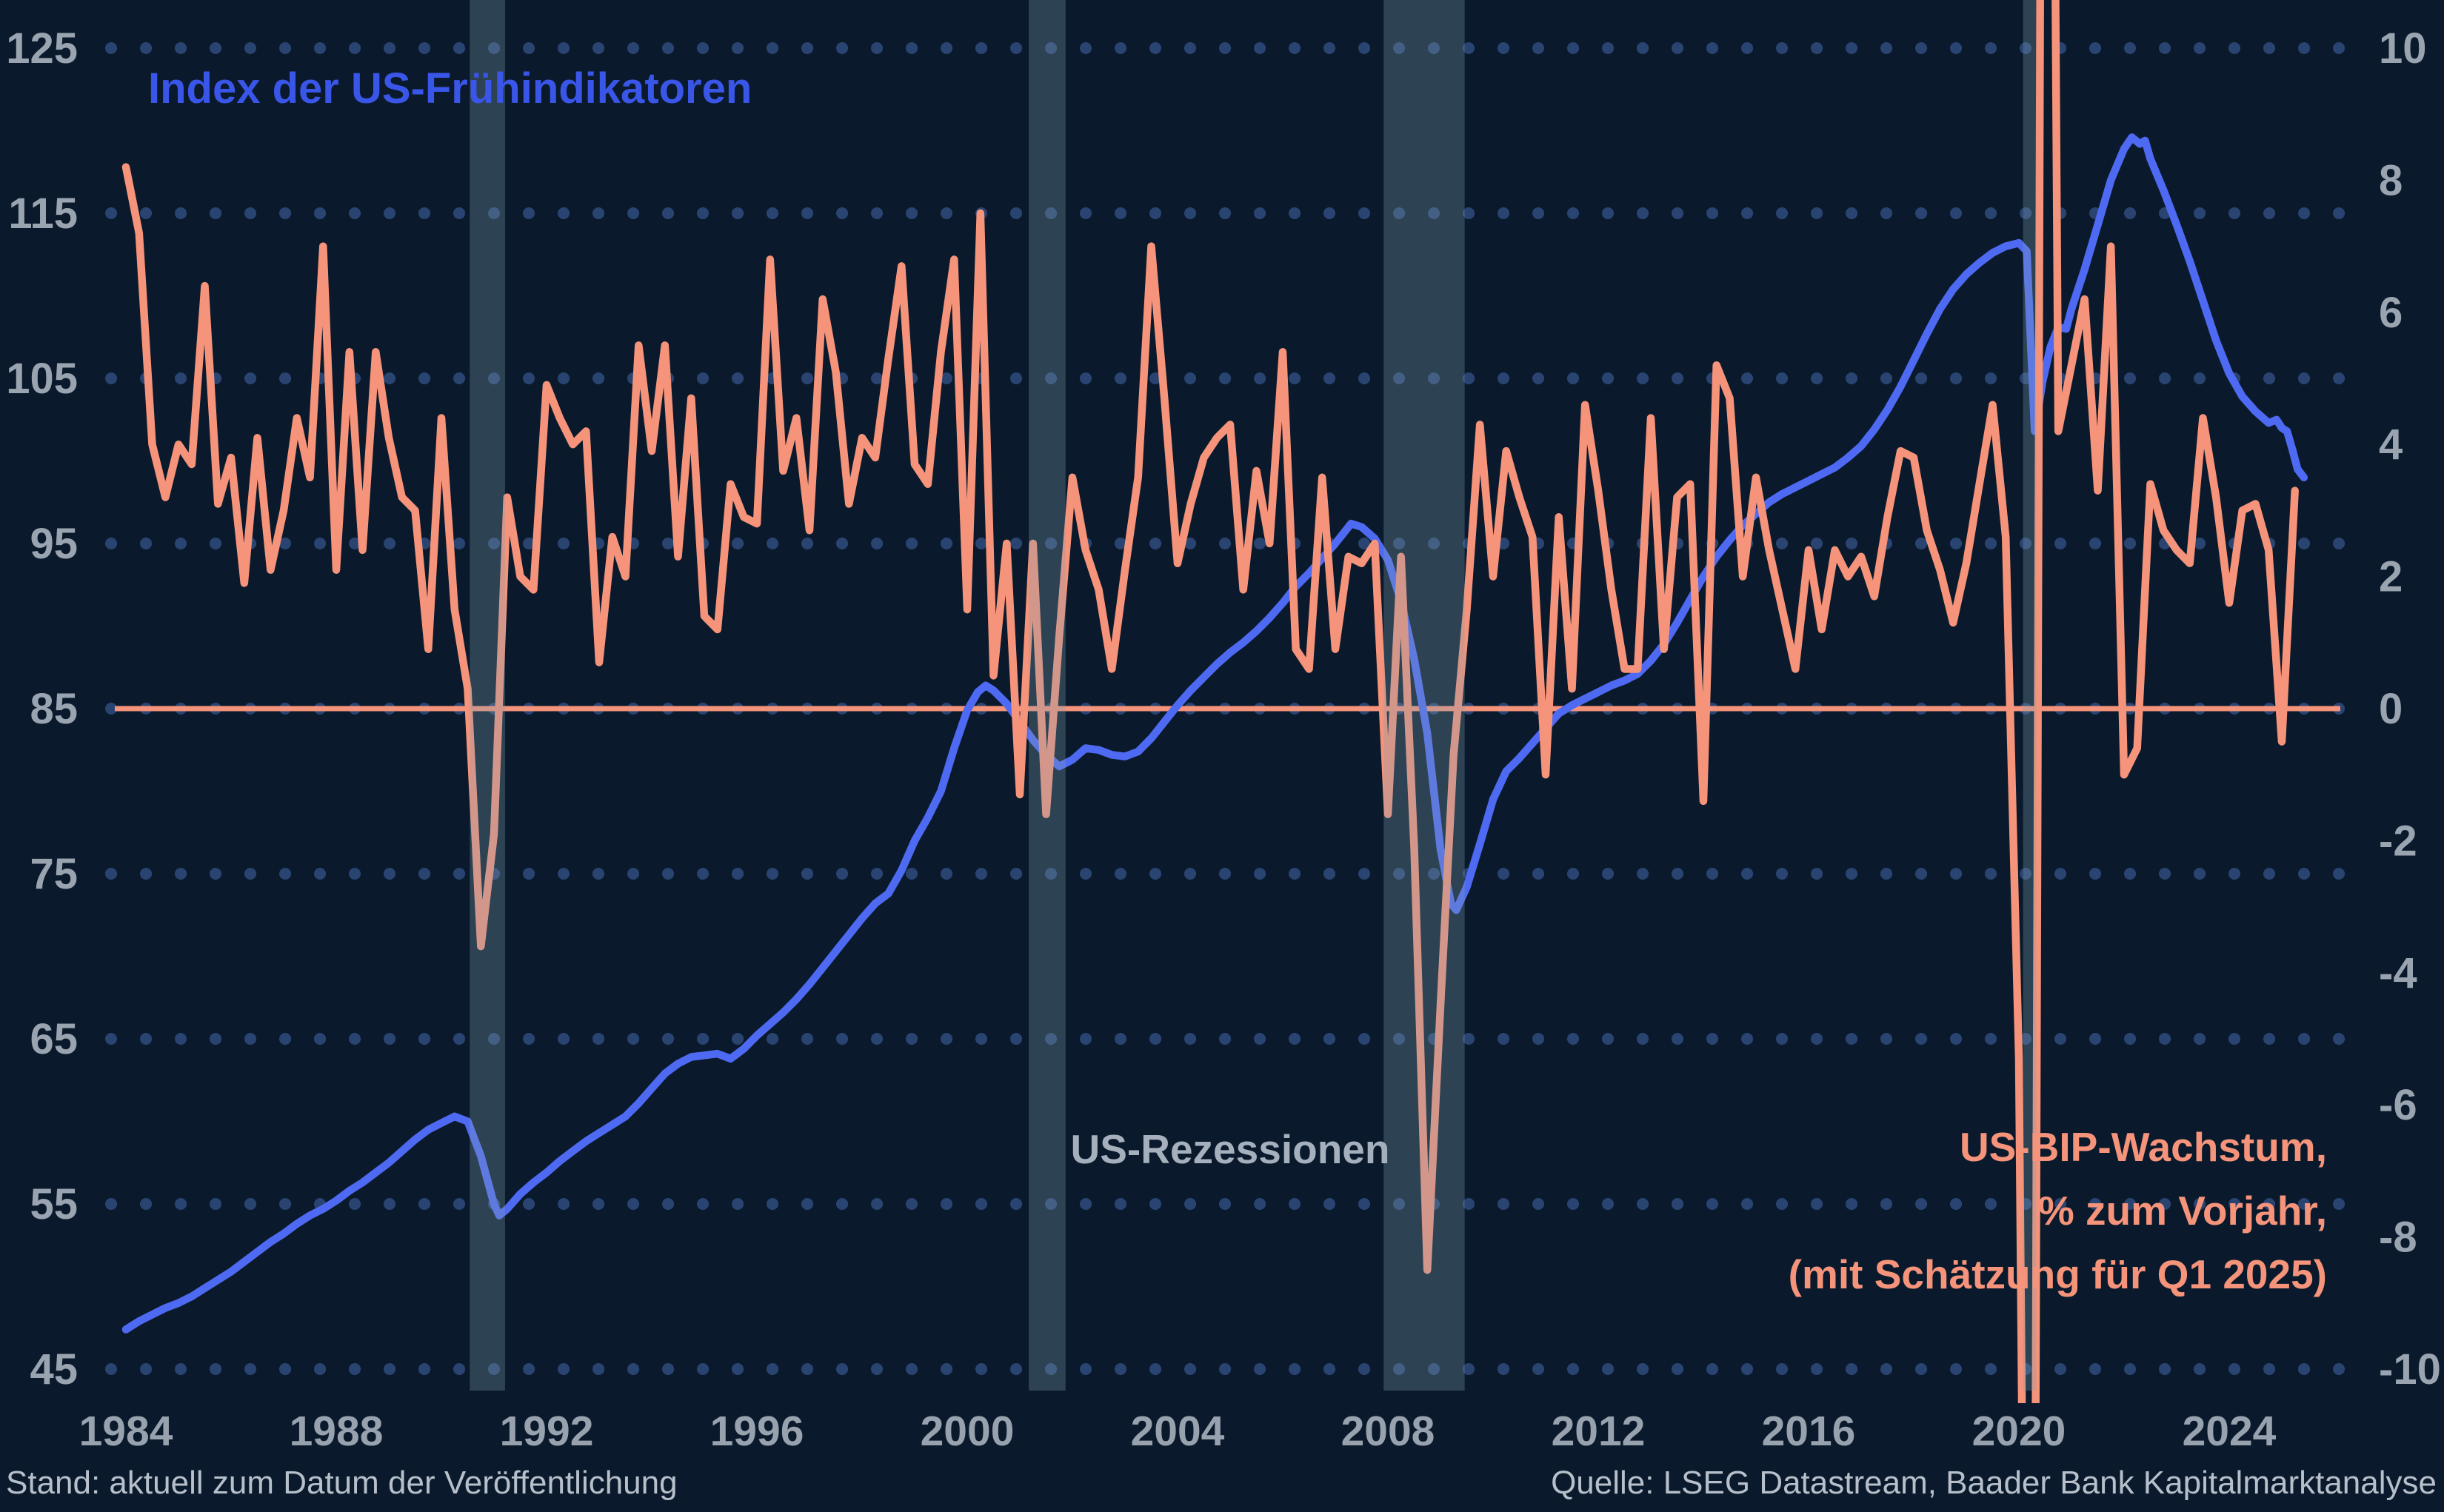 The height and width of the screenshot is (1512, 2444). What do you see at coordinates (1599, 1431) in the screenshot?
I see `x-axis-year-label: 2012` at bounding box center [1599, 1431].